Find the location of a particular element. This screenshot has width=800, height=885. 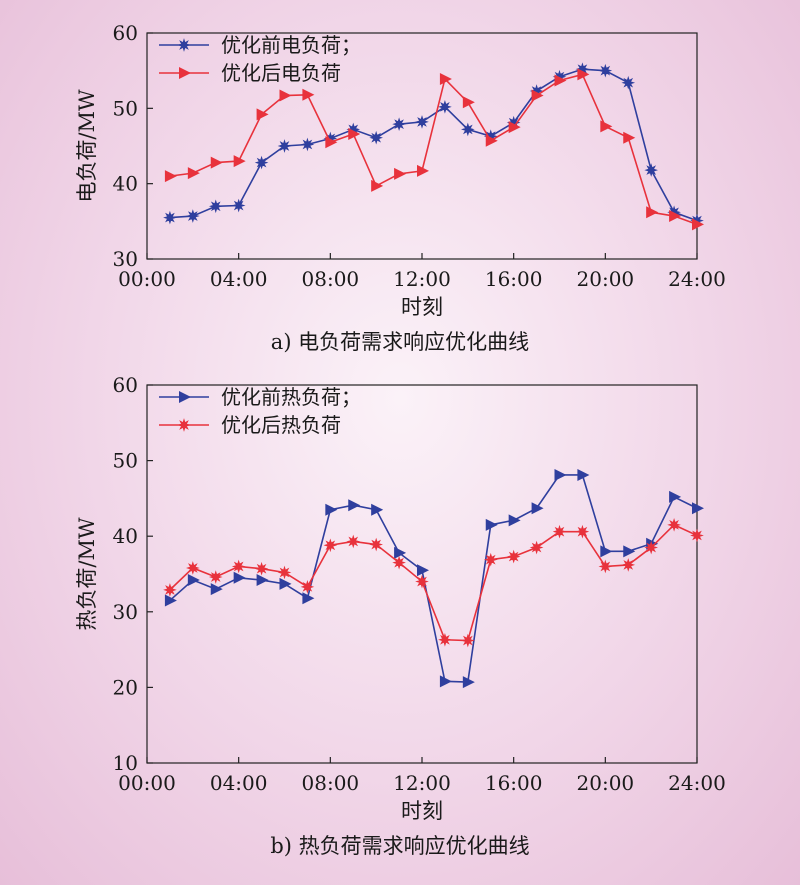

x-tick-label-b: 24:00 is located at coordinates (697, 783).